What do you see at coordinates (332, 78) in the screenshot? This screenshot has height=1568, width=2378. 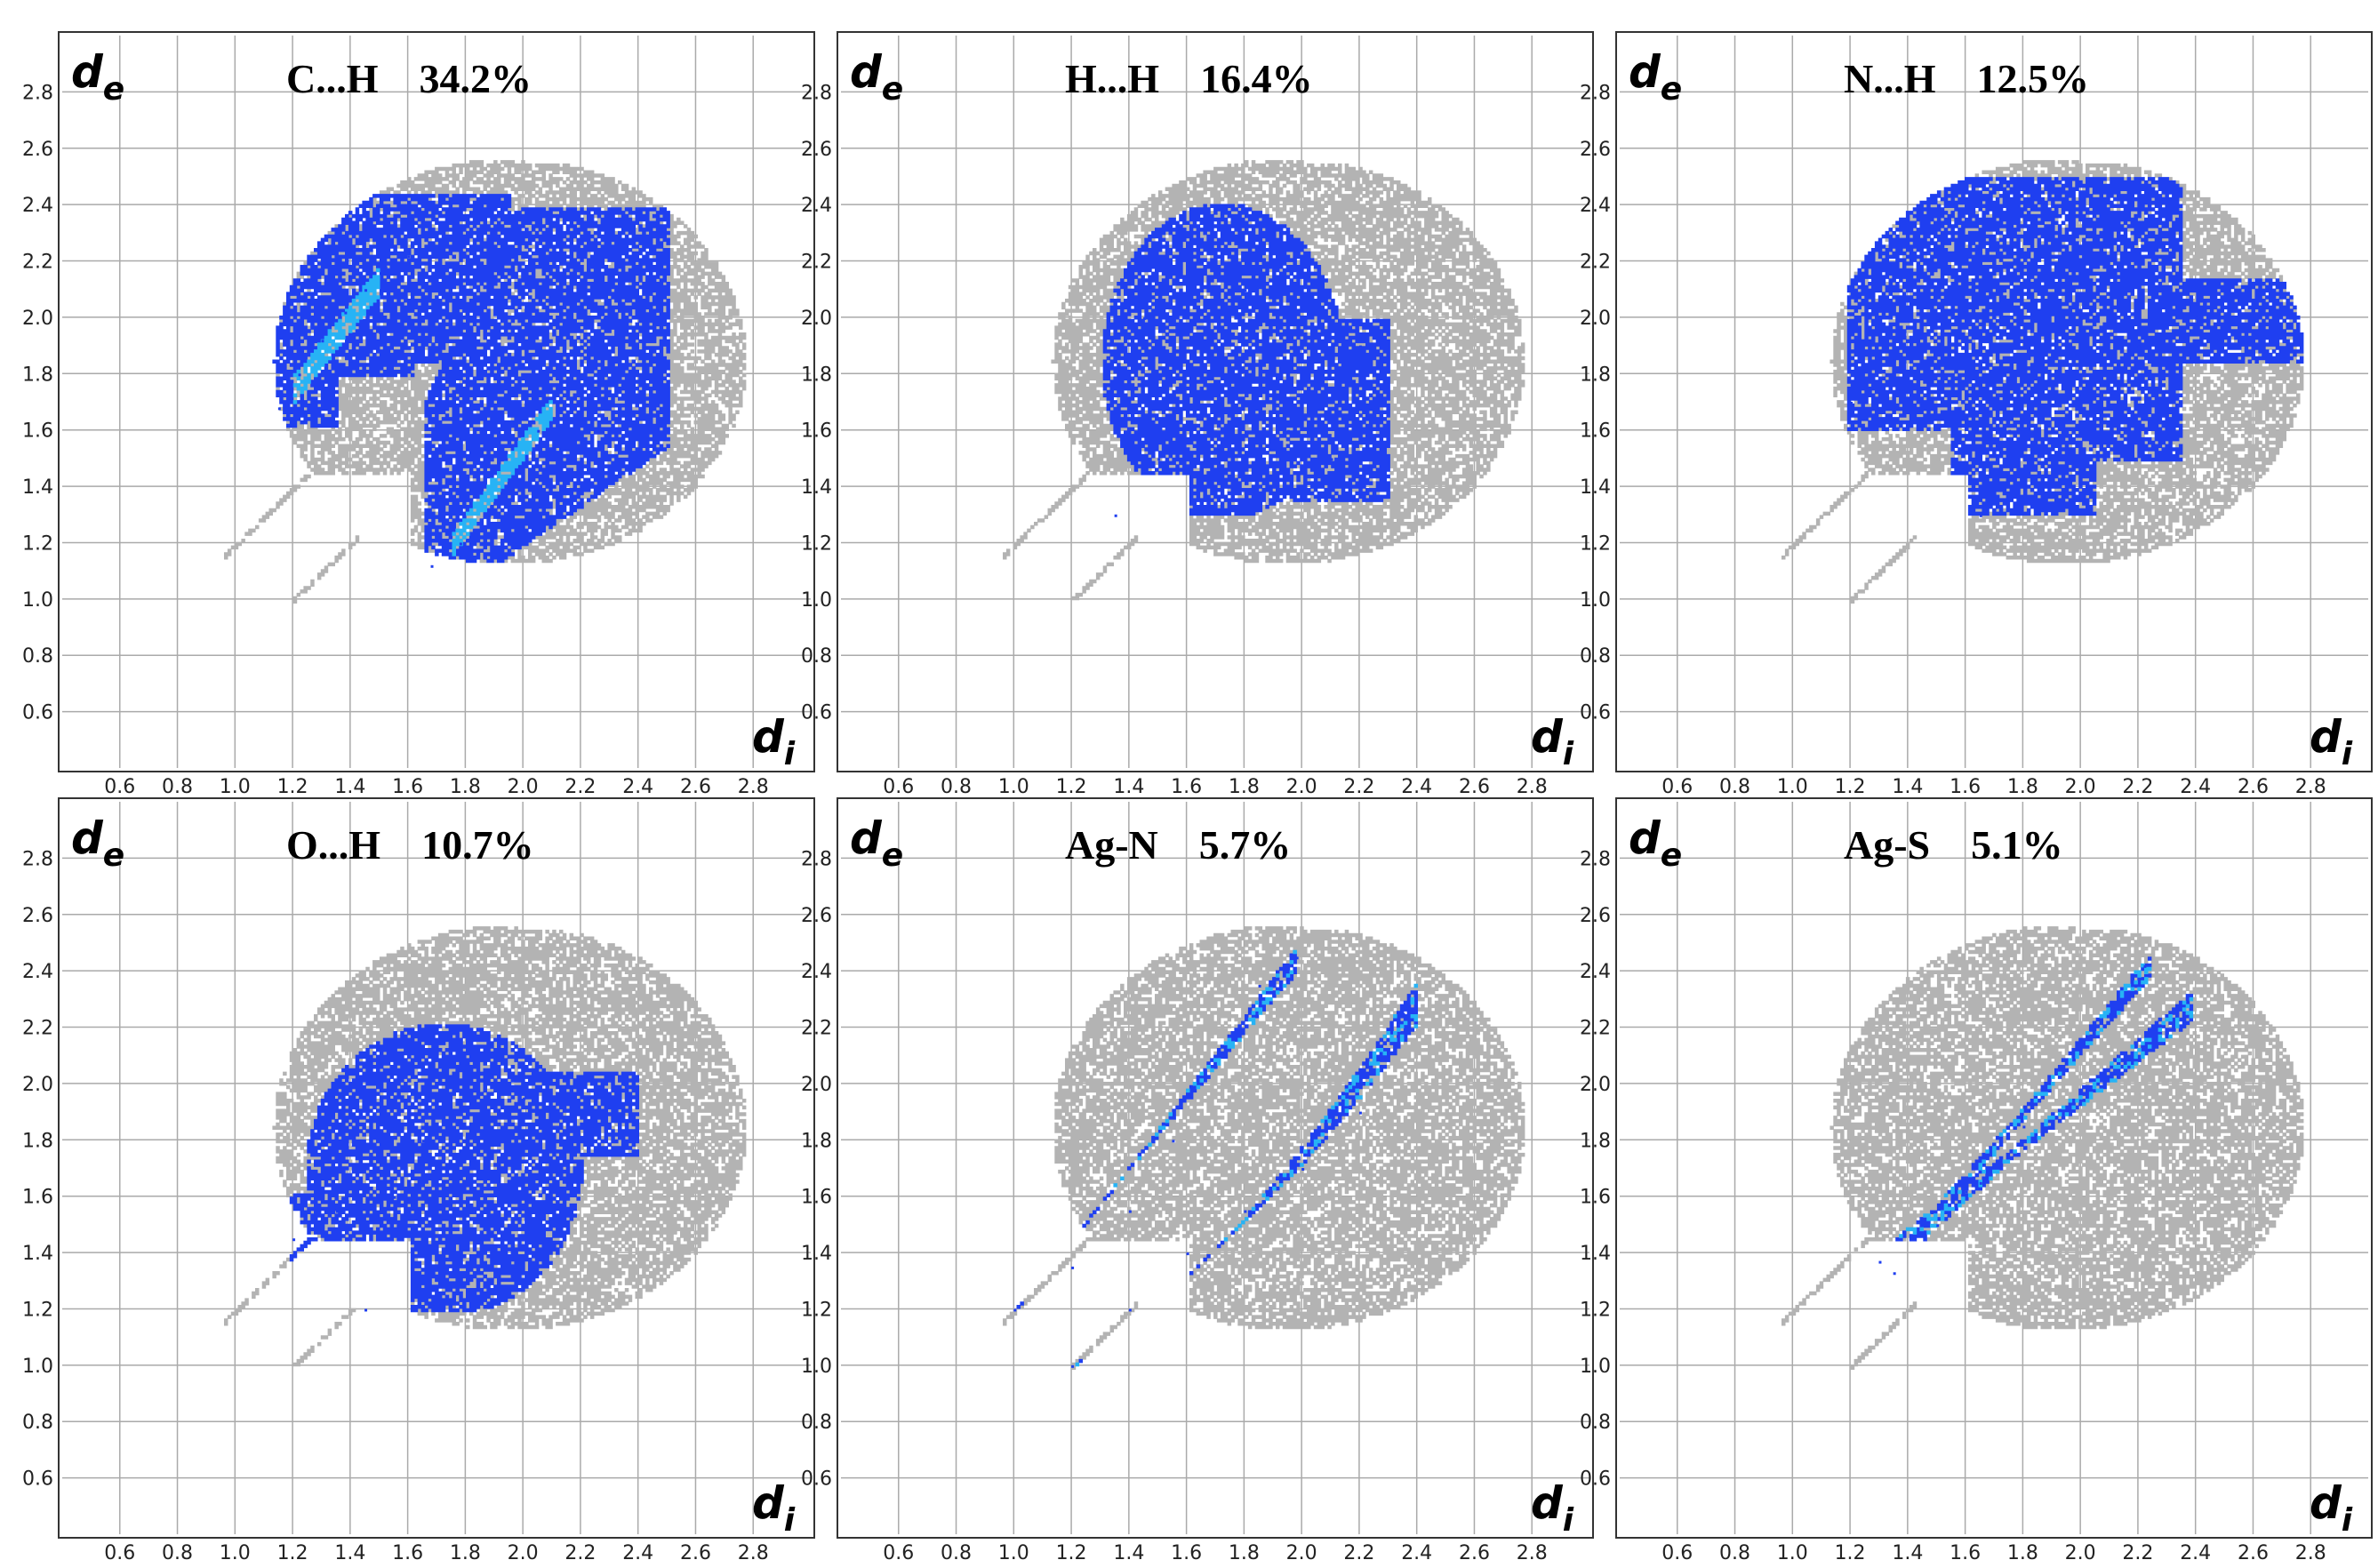 I see `contact-type: C...H` at bounding box center [332, 78].